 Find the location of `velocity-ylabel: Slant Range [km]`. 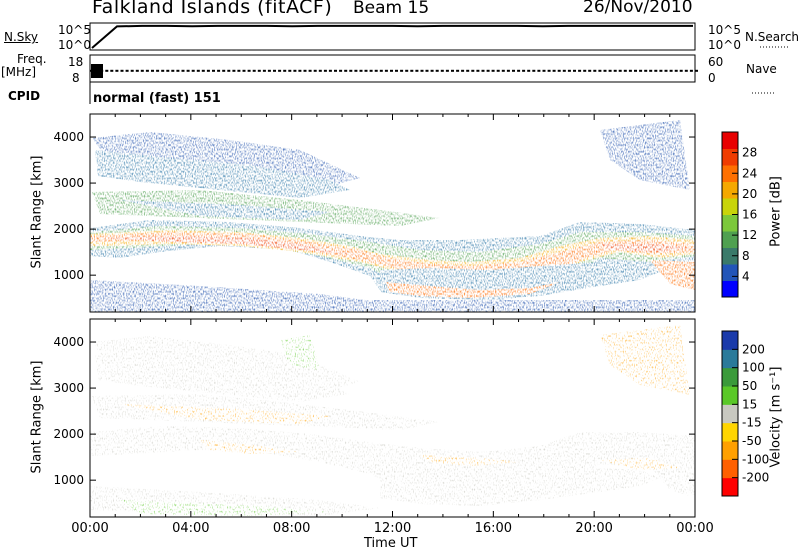

velocity-ylabel: Slant Range [km] is located at coordinates (37, 417).